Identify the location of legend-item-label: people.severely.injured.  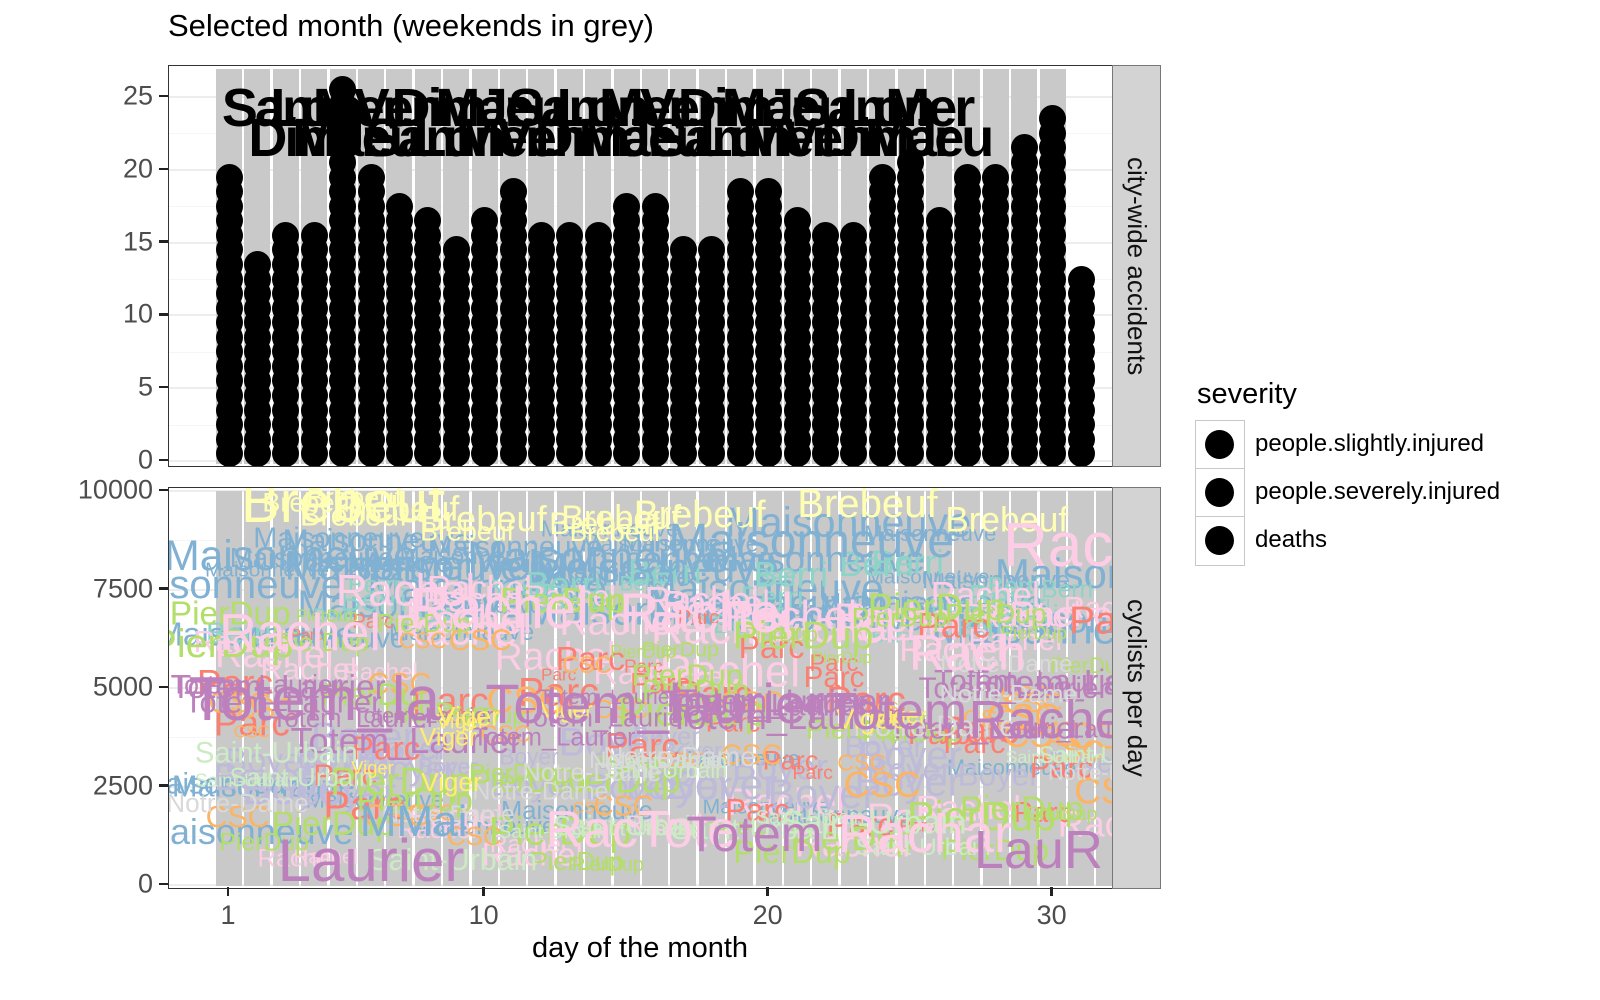
(1378, 491).